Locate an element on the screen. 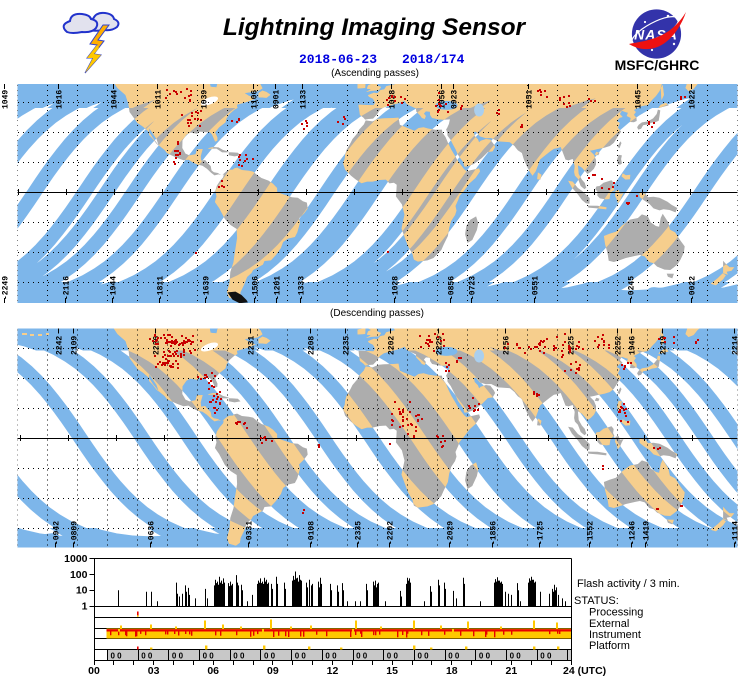 The height and width of the screenshot is (680, 756). svg-text: -1419 is located at coordinates (647, 533).